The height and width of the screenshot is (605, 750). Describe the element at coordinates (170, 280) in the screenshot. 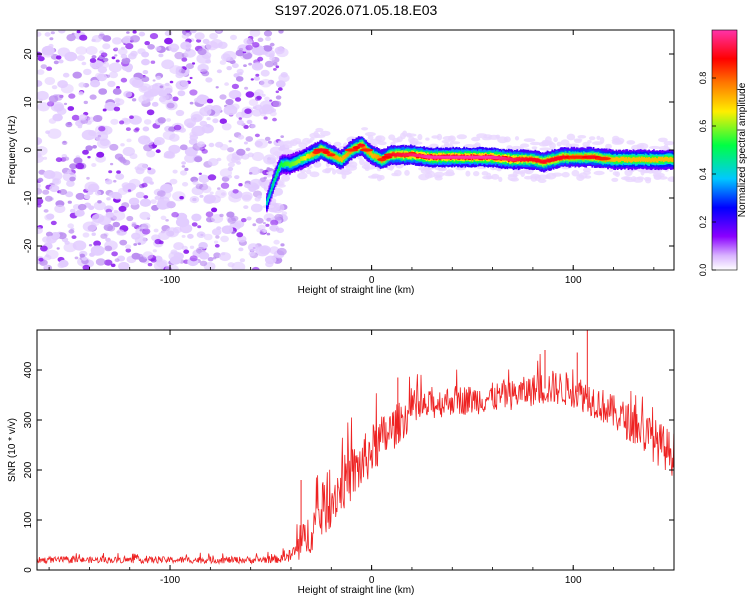

I see `spectrogram-xtick-label: -100` at that location.